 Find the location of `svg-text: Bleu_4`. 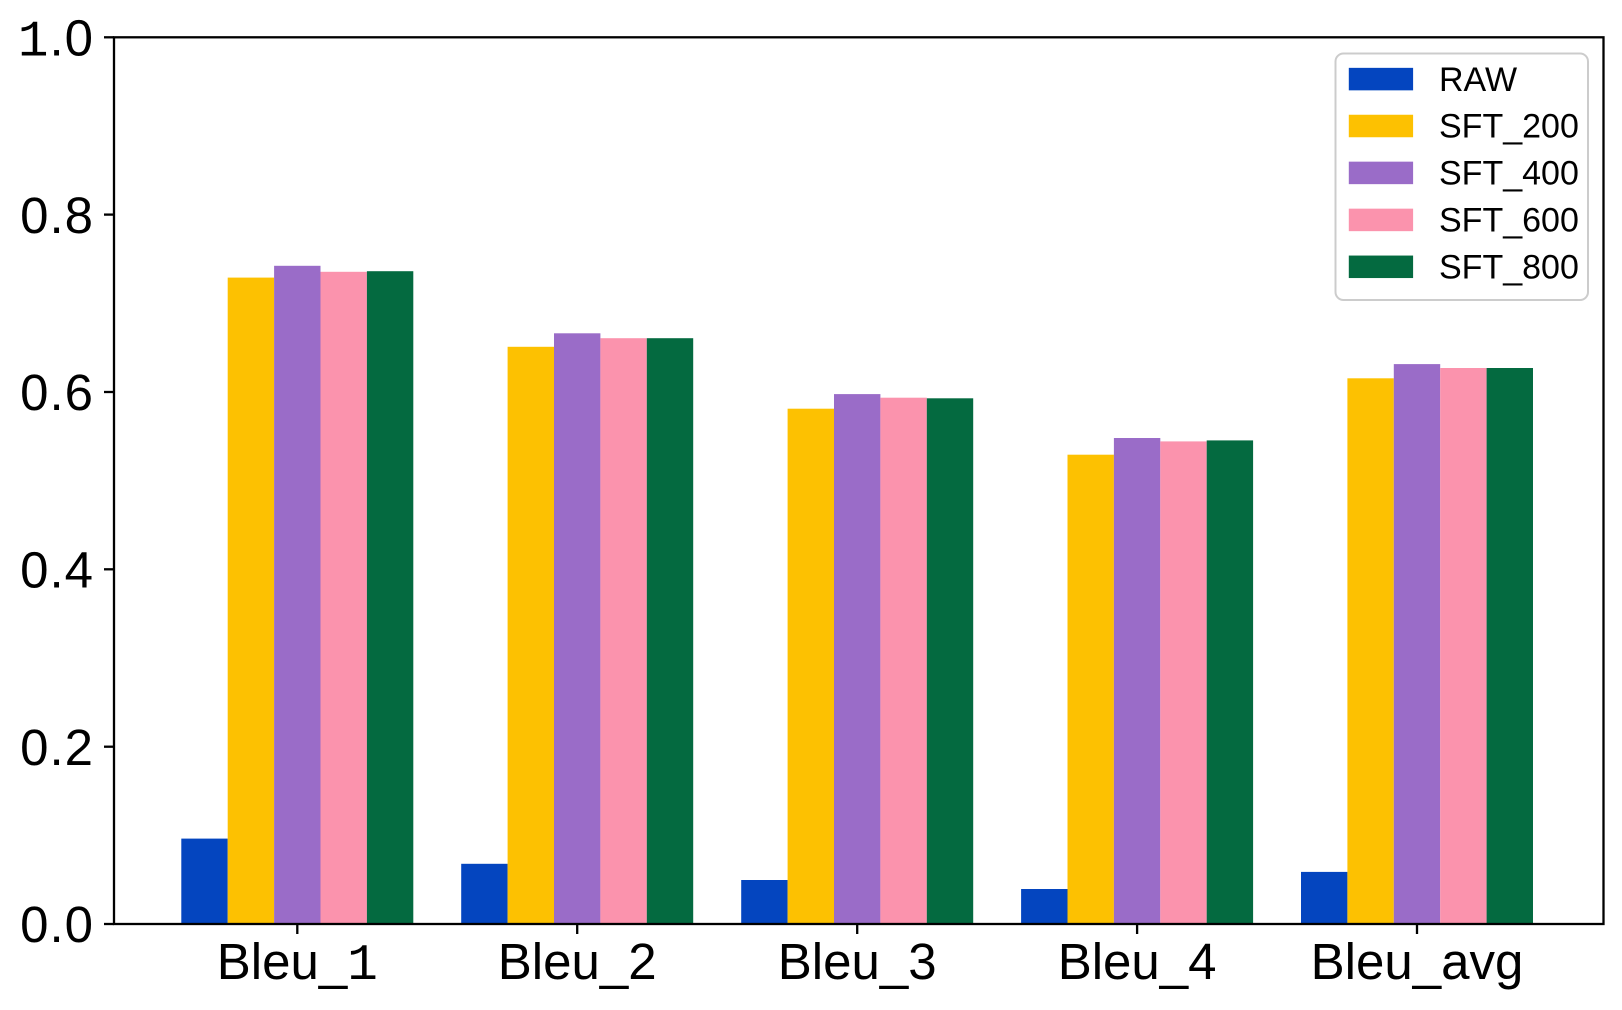

svg-text: Bleu_4 is located at coordinates (1137, 961).